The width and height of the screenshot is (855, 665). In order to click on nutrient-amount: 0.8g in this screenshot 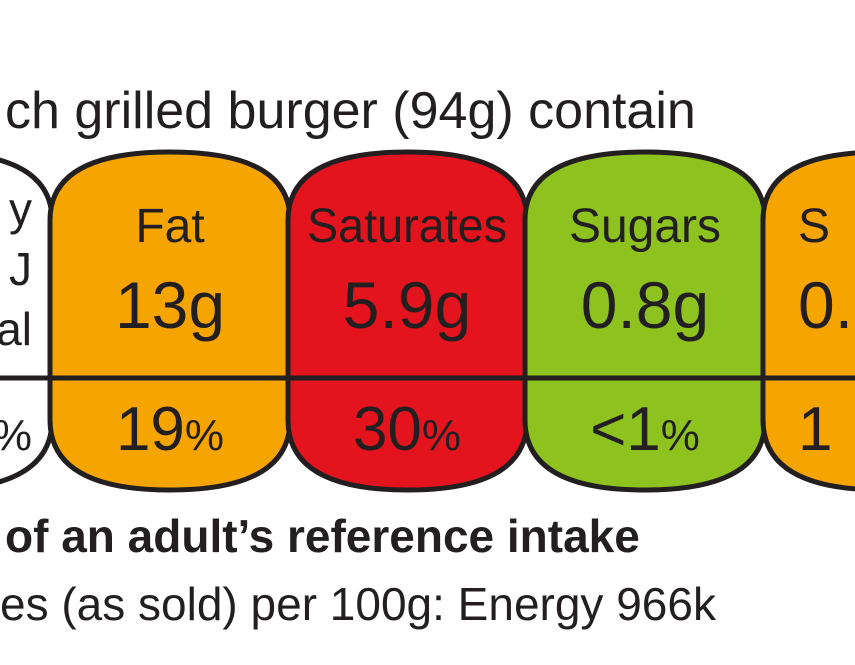, I will do `click(645, 305)`.